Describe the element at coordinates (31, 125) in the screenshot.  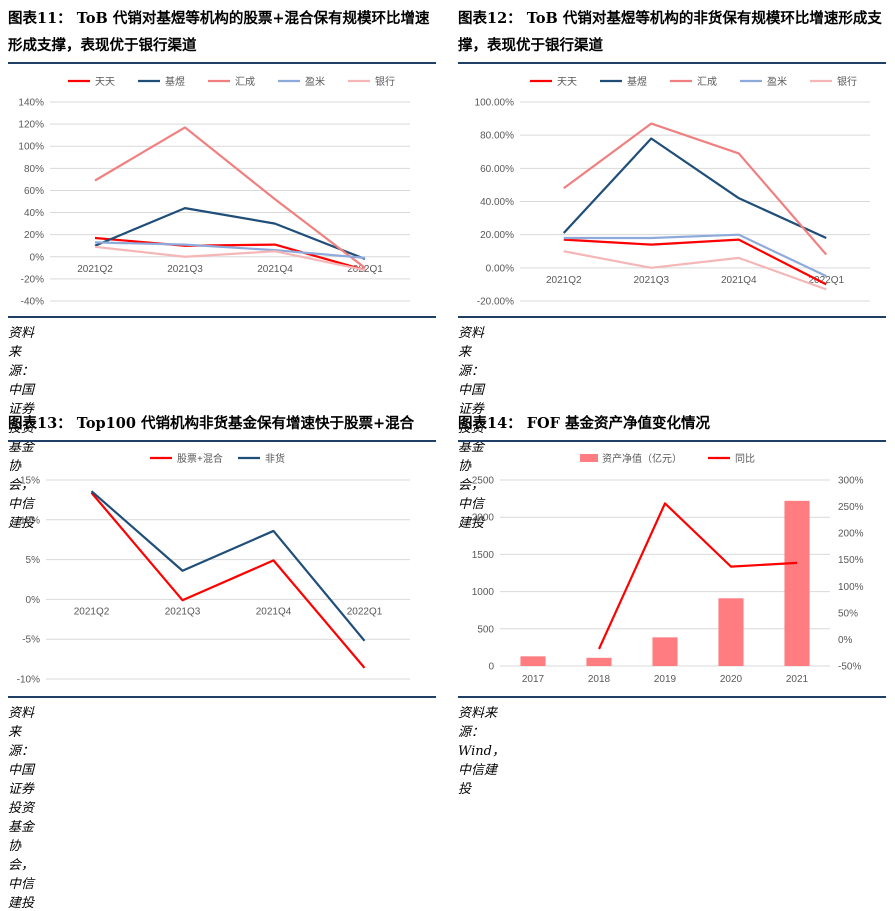
I see `y-tick-label: 120%` at that location.